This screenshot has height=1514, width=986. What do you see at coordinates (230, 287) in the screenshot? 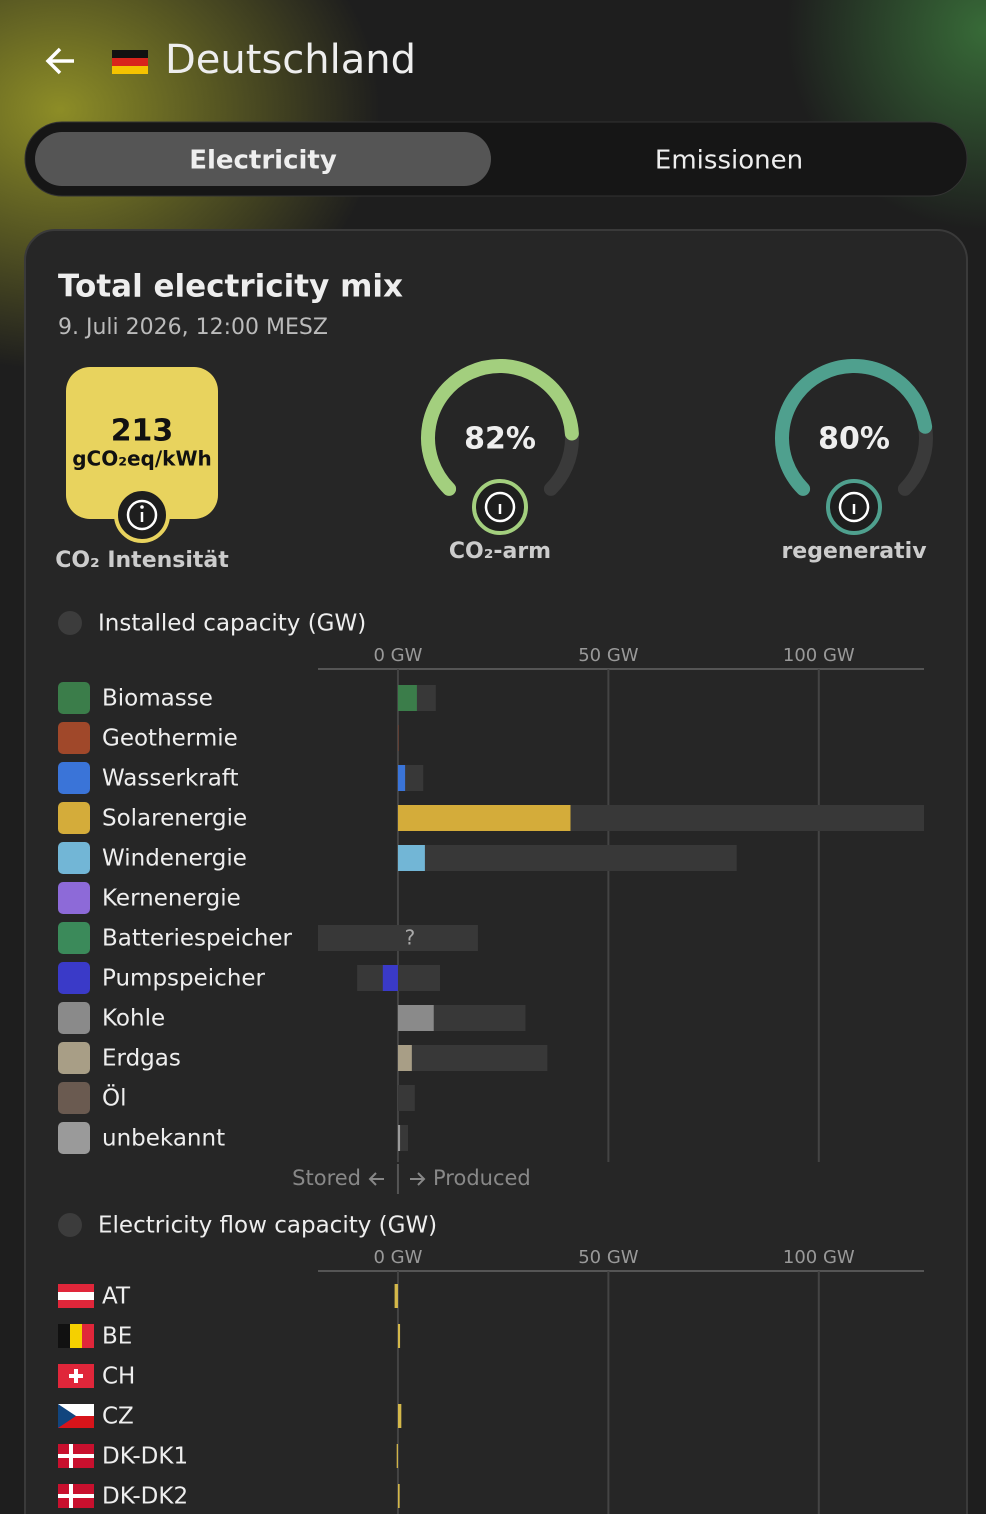
I see `card-title: Total electricity mix` at bounding box center [230, 287].